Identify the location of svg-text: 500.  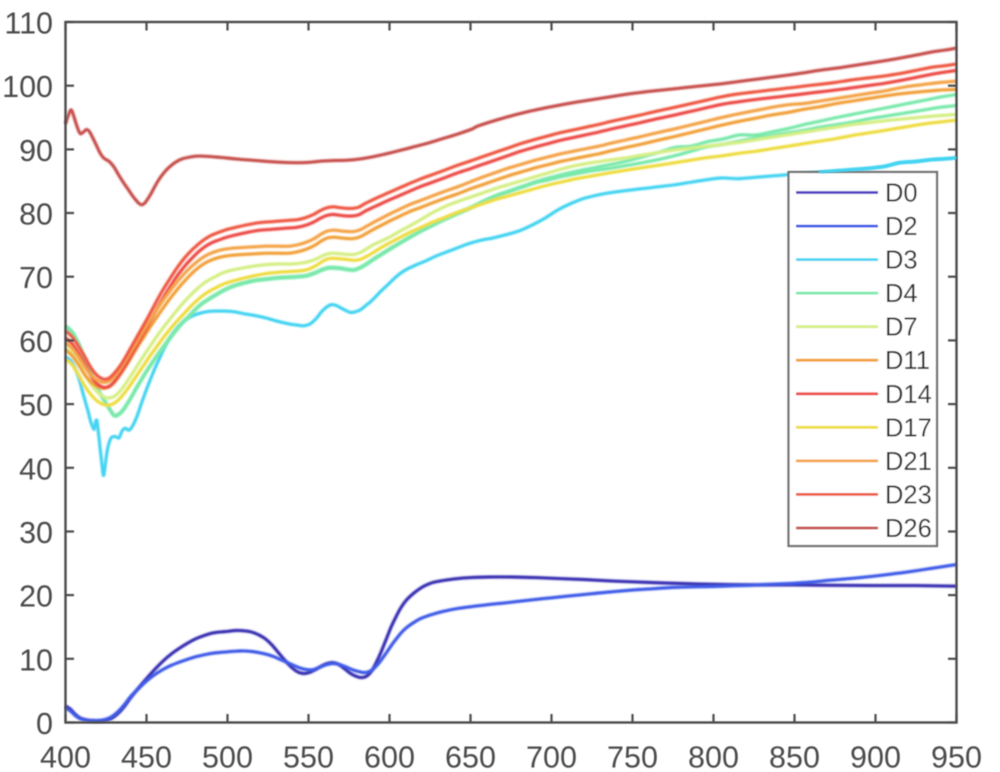
(227, 756).